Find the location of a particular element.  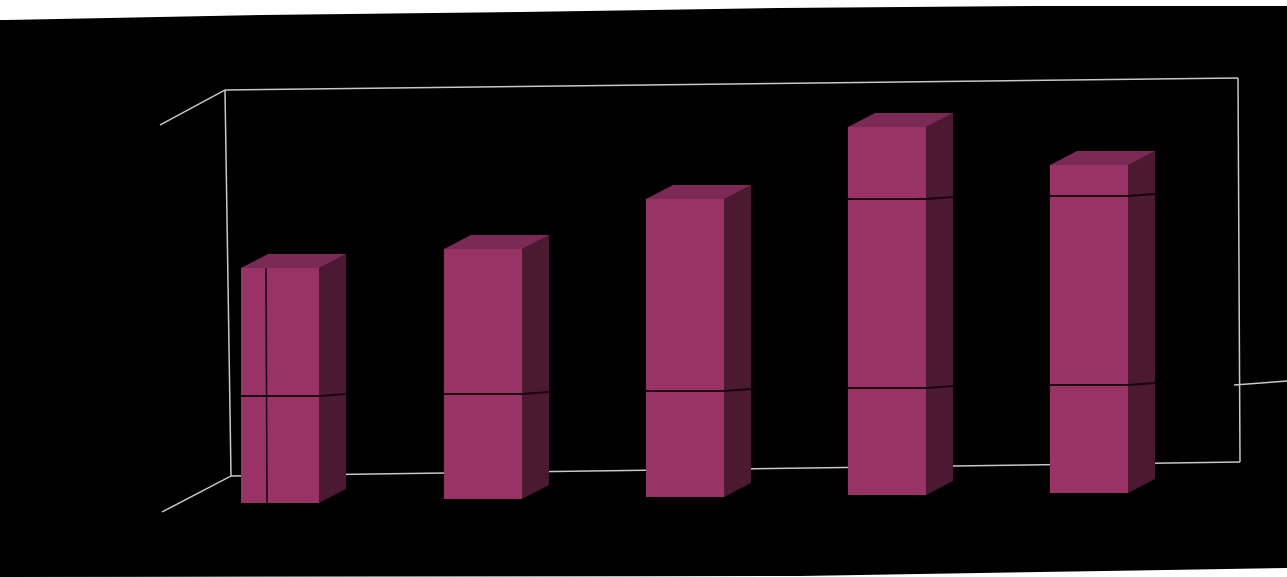

right-stub-edge is located at coordinates (1260, 383).